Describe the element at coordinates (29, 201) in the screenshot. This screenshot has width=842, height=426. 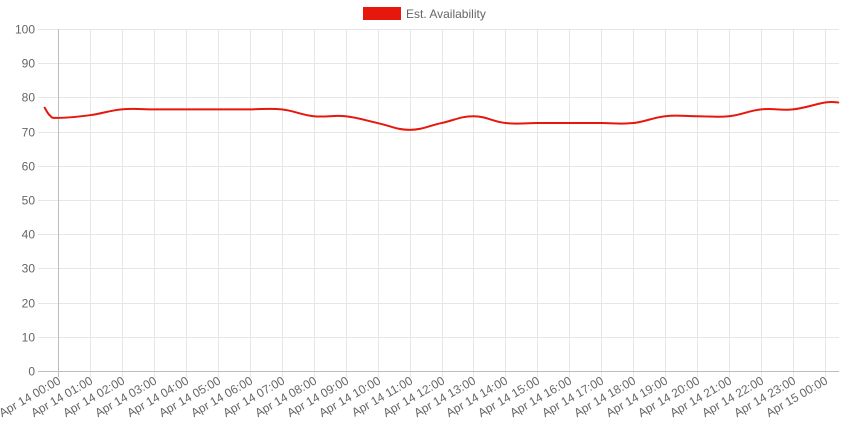
I see `y-tick-label: 50` at that location.